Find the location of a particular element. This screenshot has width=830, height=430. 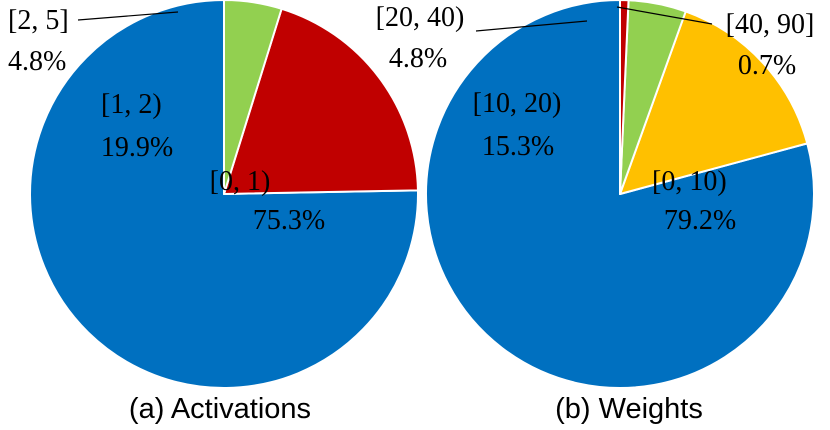

pct-weights-10-20: 15.3% is located at coordinates (518, 146).